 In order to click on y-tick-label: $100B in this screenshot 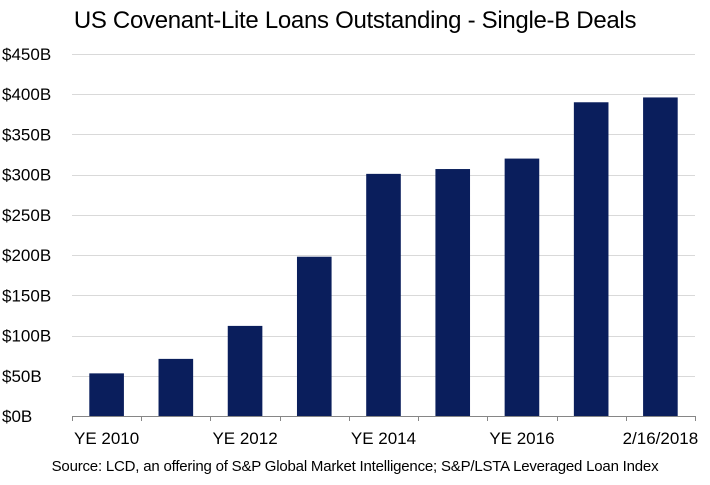, I will do `click(26, 336)`.